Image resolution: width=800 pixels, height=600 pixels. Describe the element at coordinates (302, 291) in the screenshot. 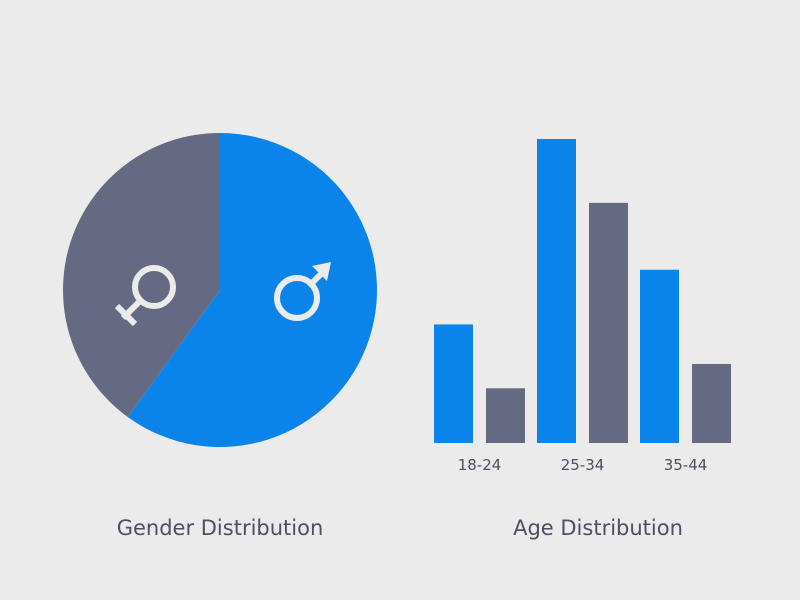

I see `male-symbol-icon` at that location.